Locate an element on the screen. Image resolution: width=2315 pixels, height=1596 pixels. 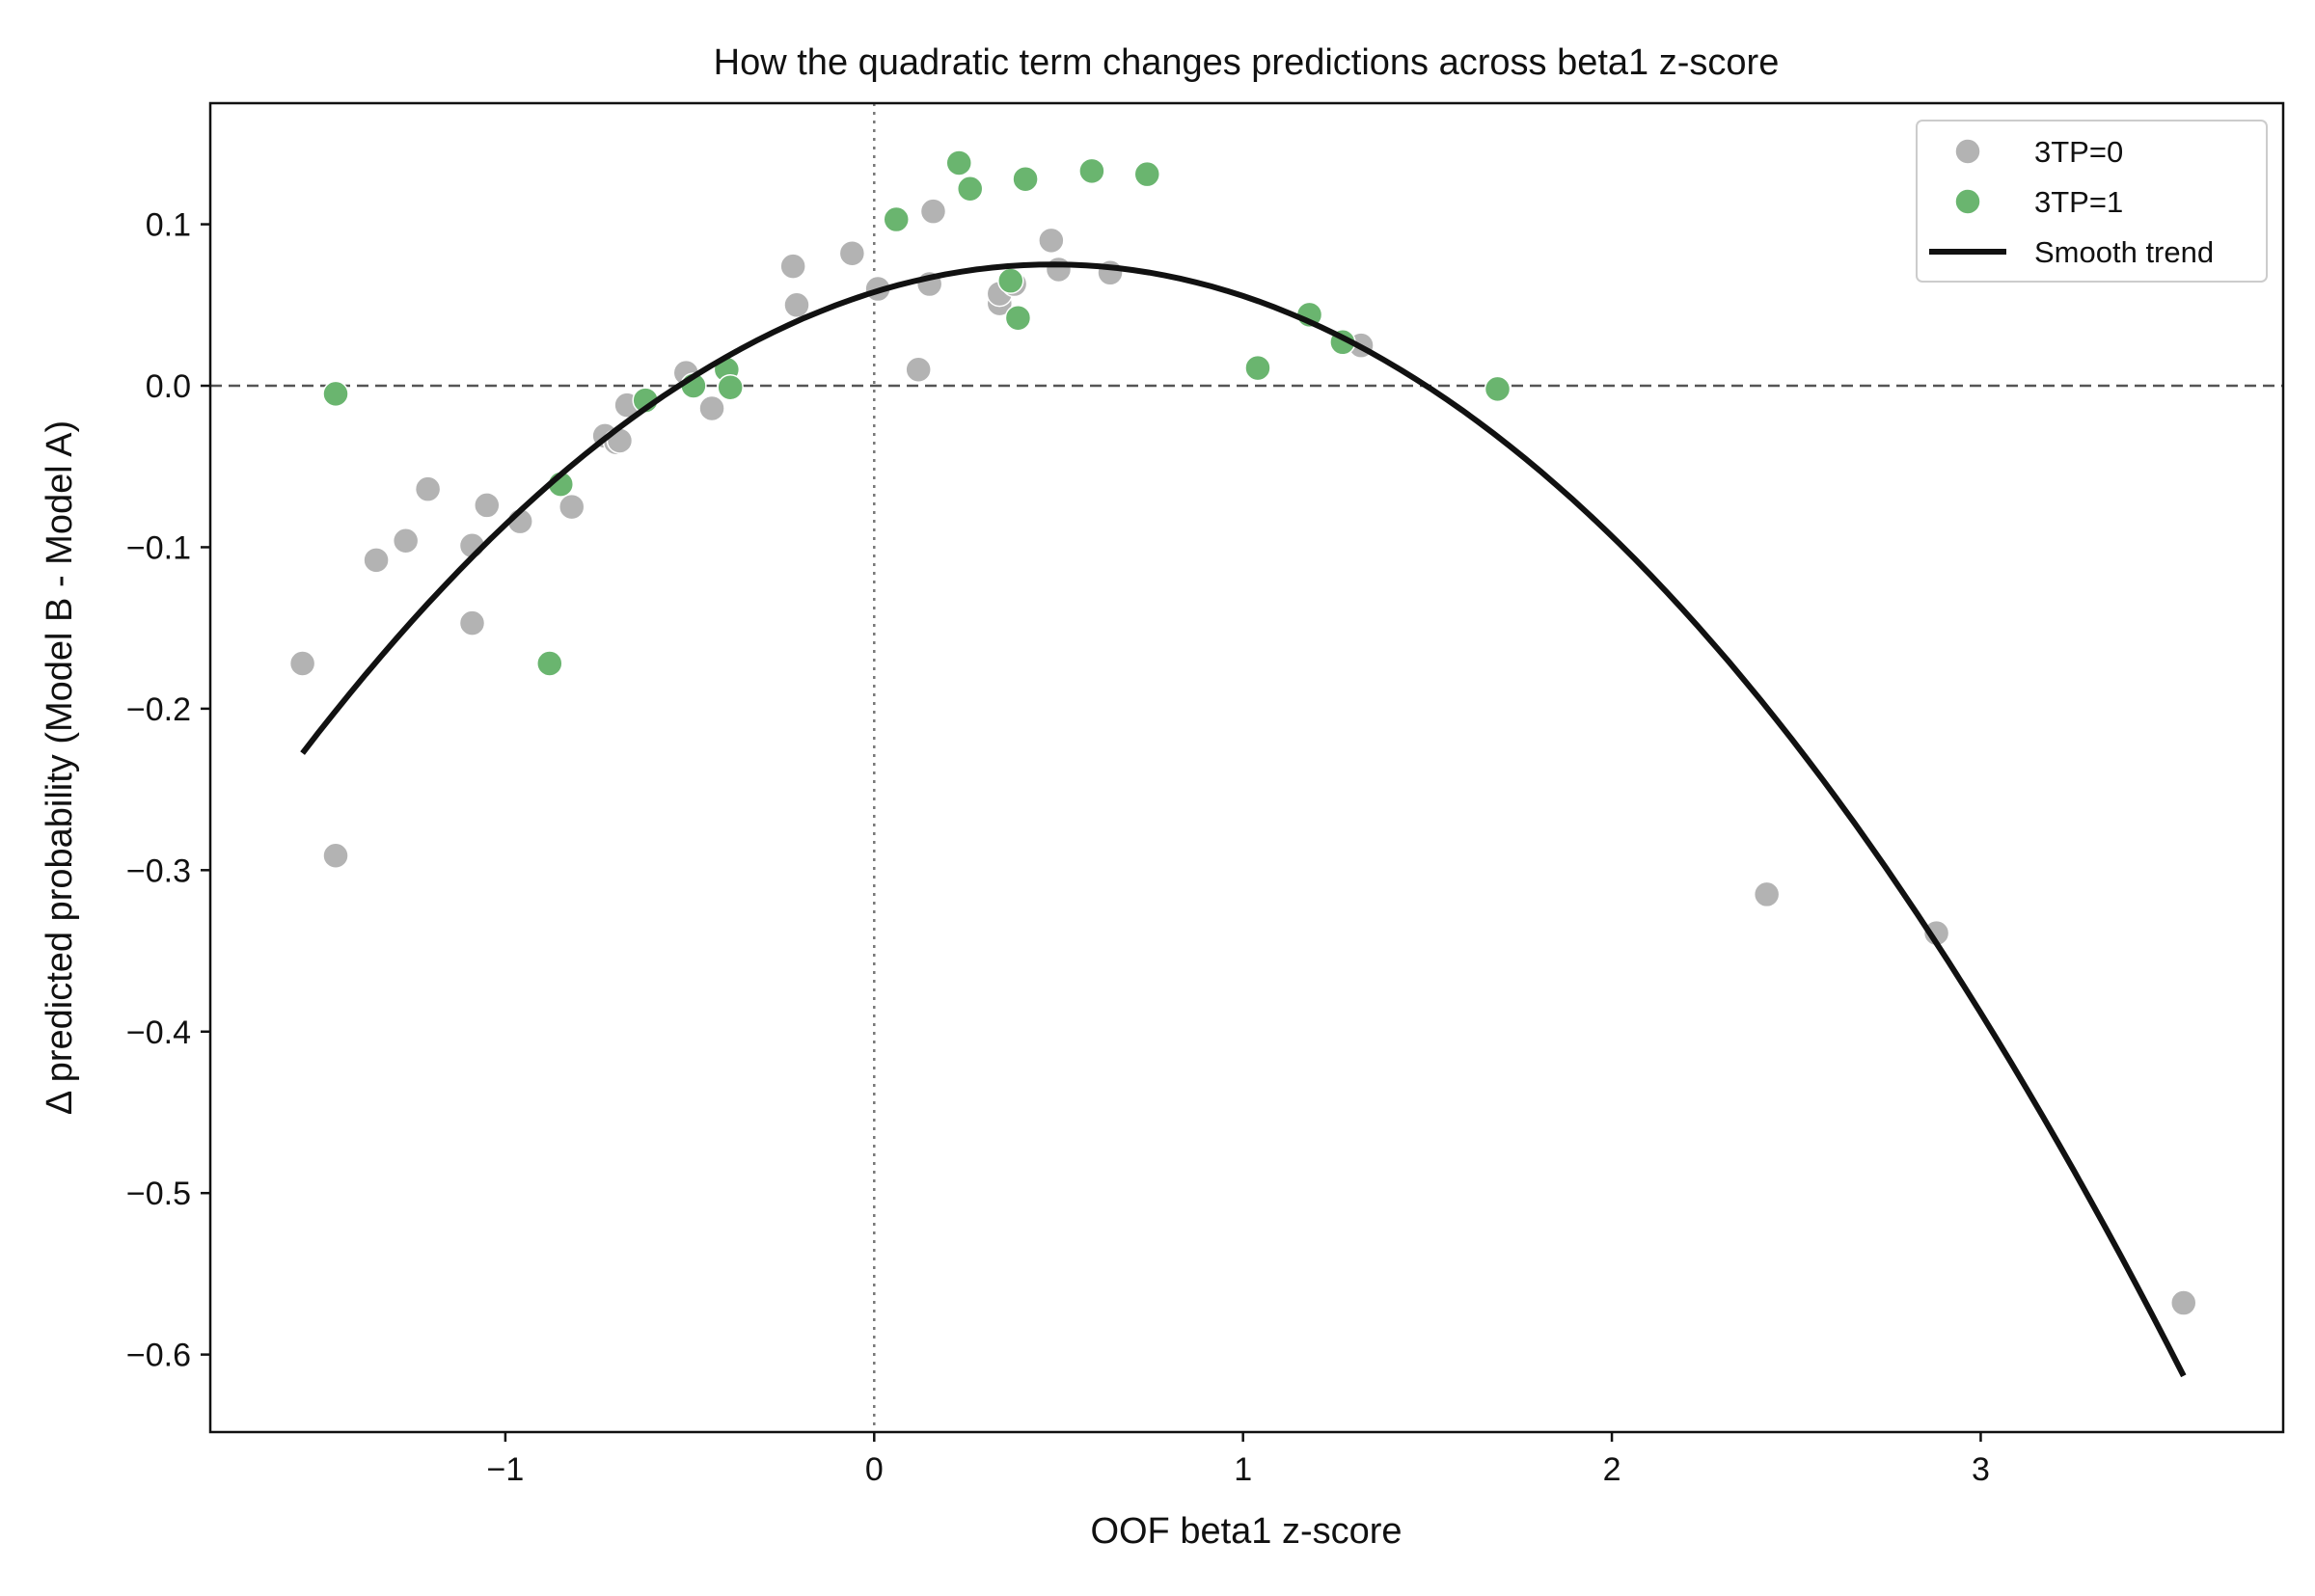
y-tick-label: 0.0 is located at coordinates (169, 386).